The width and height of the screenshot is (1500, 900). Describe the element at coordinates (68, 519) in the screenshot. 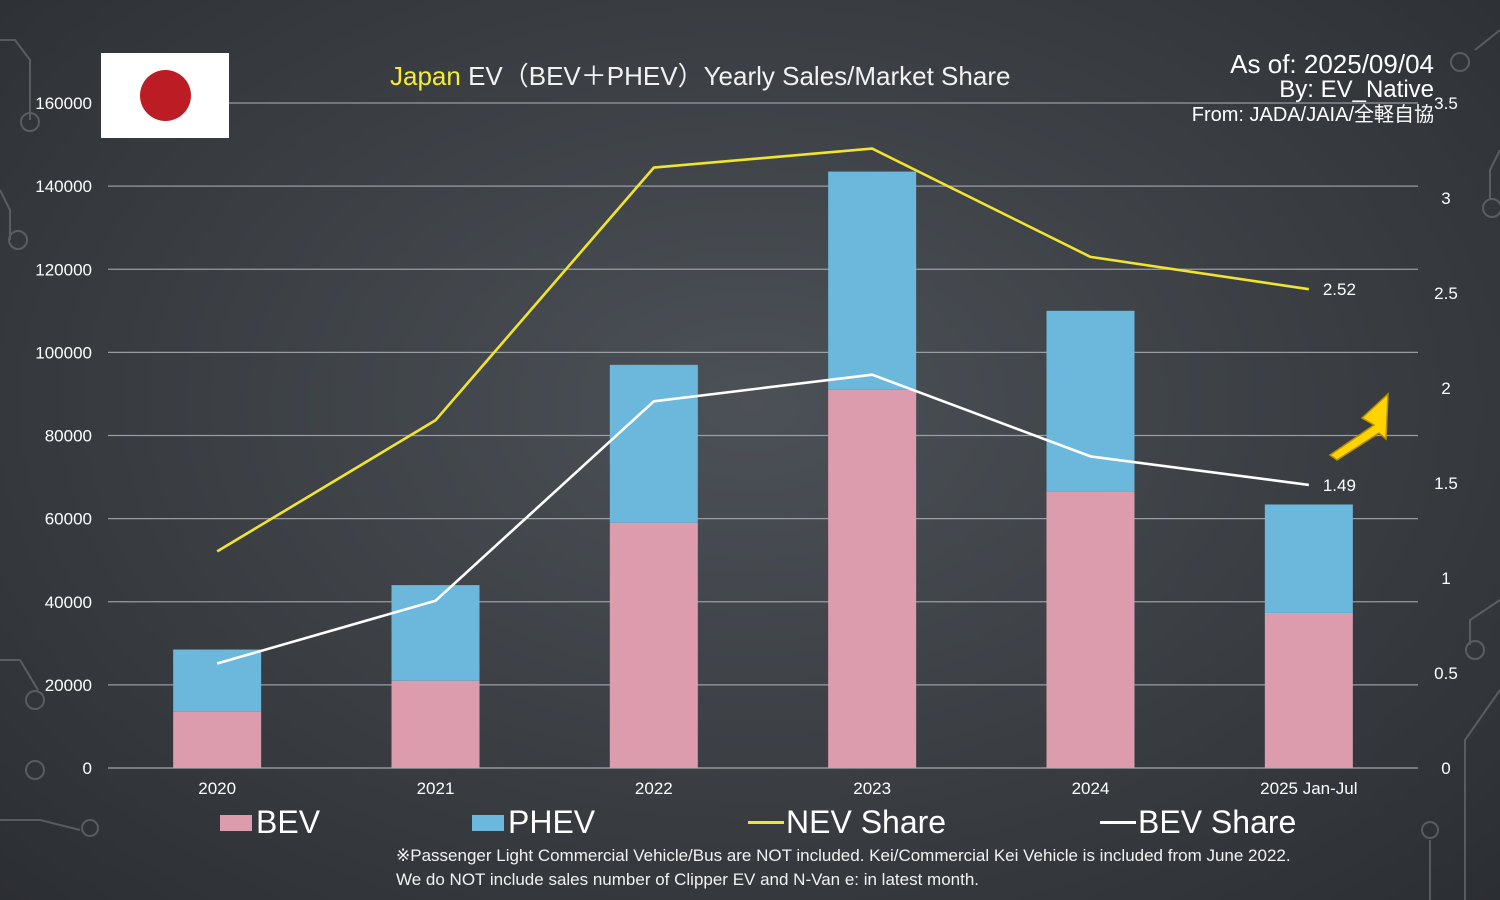

I see `y-left-tick-label: 60000` at that location.